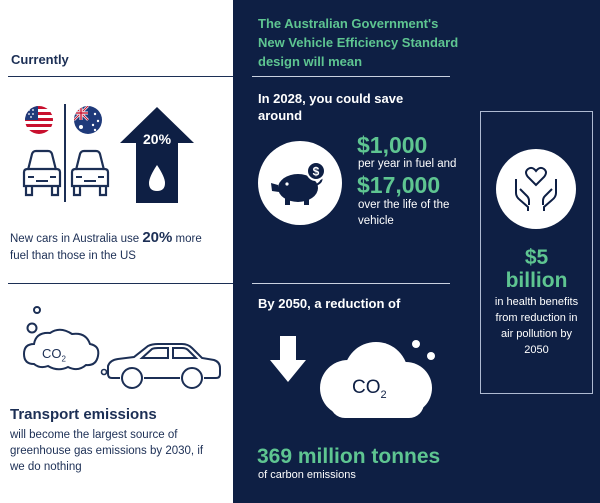 The height and width of the screenshot is (503, 600). I want to click on small-co2-label: CO2, so click(54, 355).